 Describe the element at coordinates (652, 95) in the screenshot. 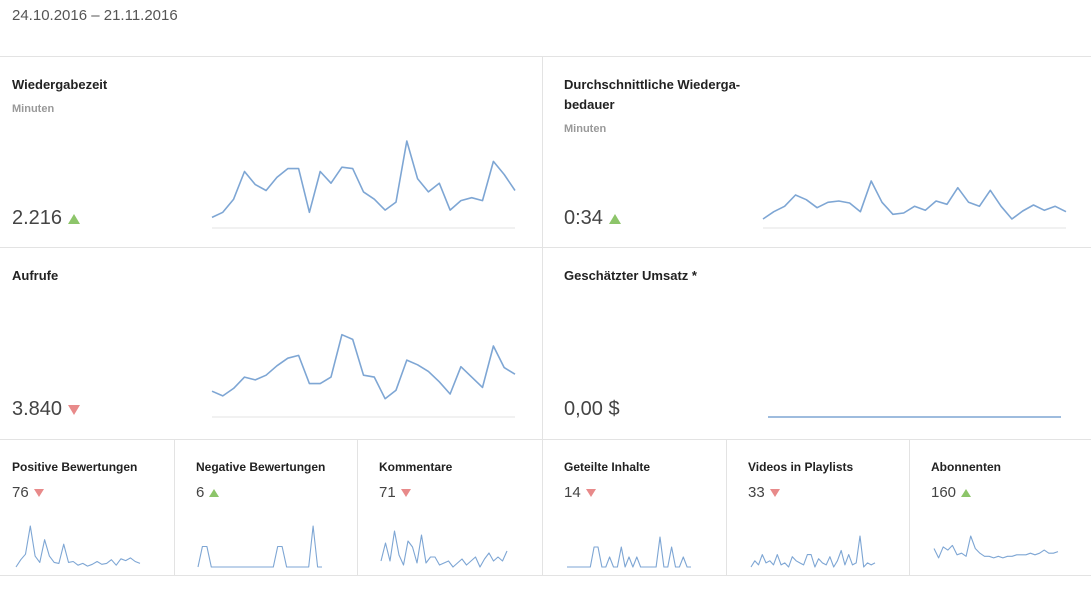

I see `card-title: Durchschnittliche Wiederga- bedauer` at that location.